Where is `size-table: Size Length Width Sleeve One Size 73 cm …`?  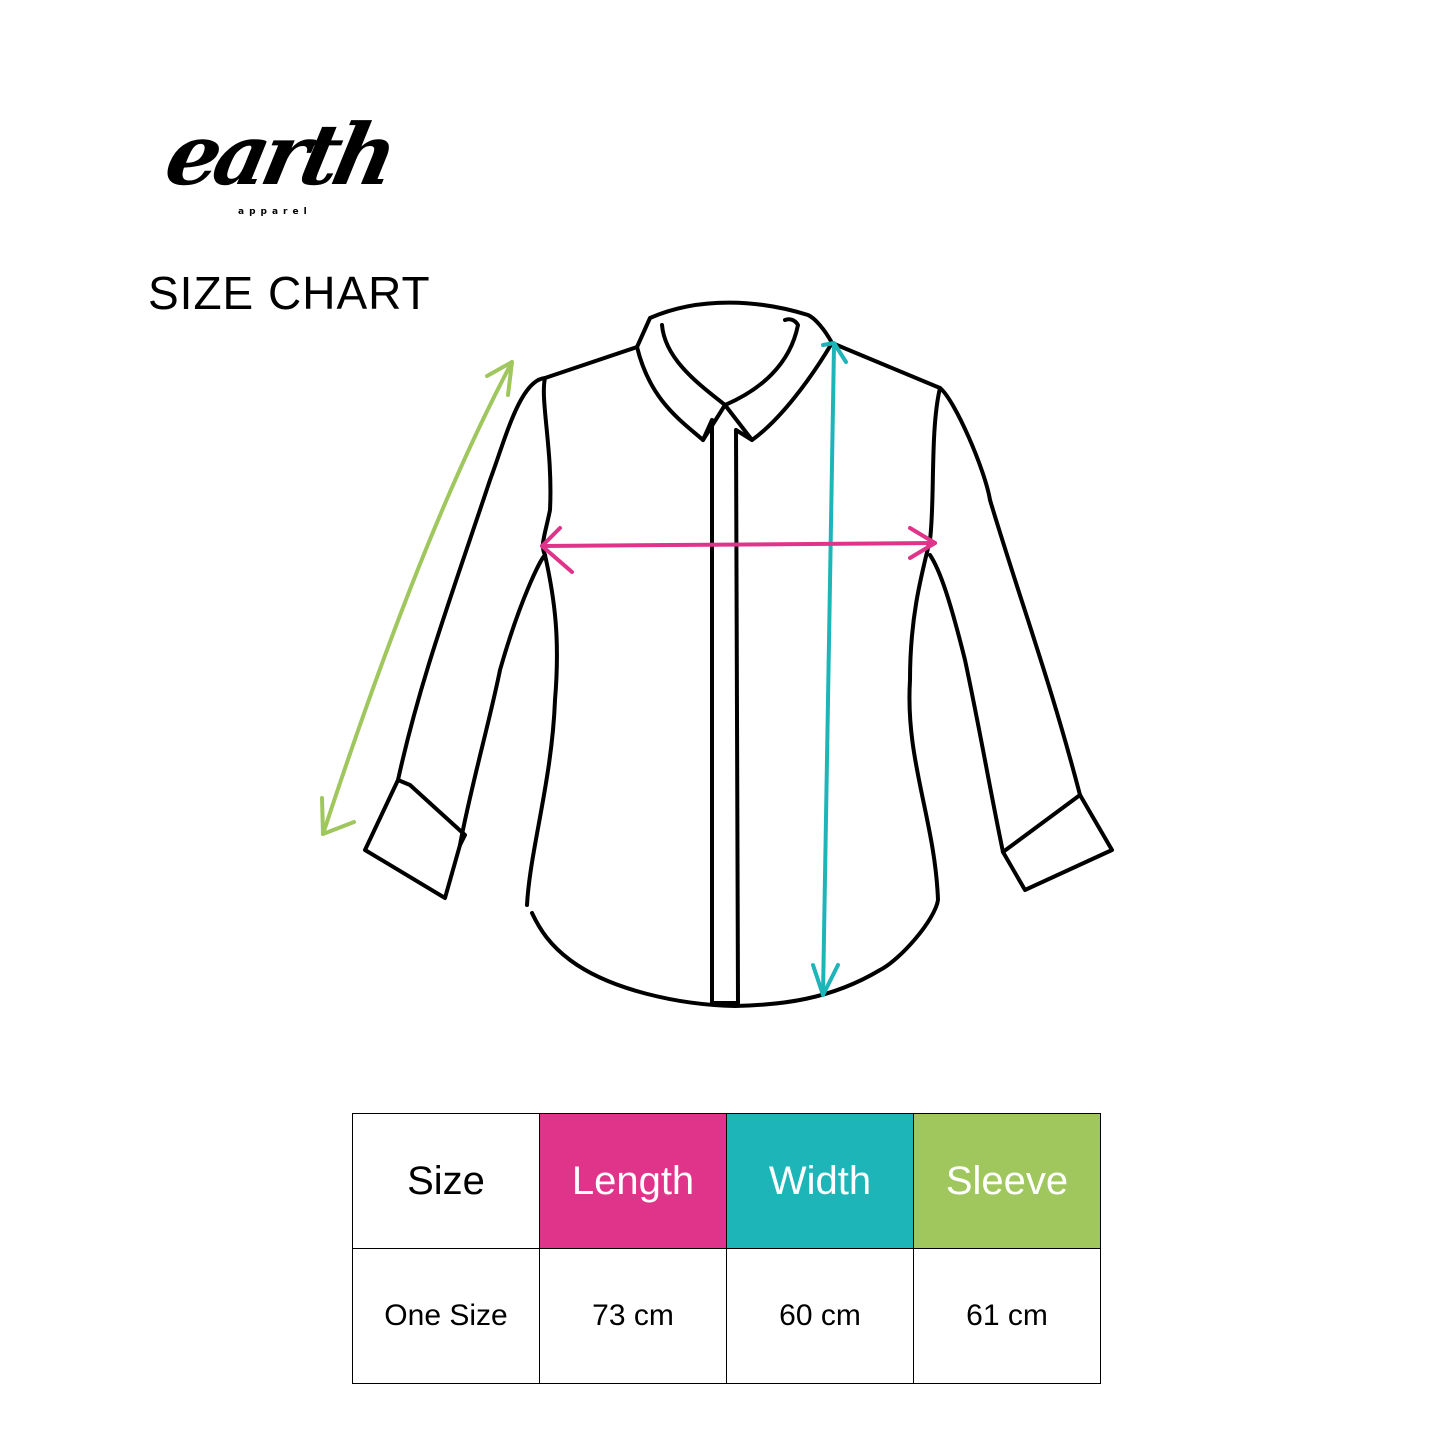 size-table: Size Length Width Sleeve One Size 73 cm … is located at coordinates (726, 1248).